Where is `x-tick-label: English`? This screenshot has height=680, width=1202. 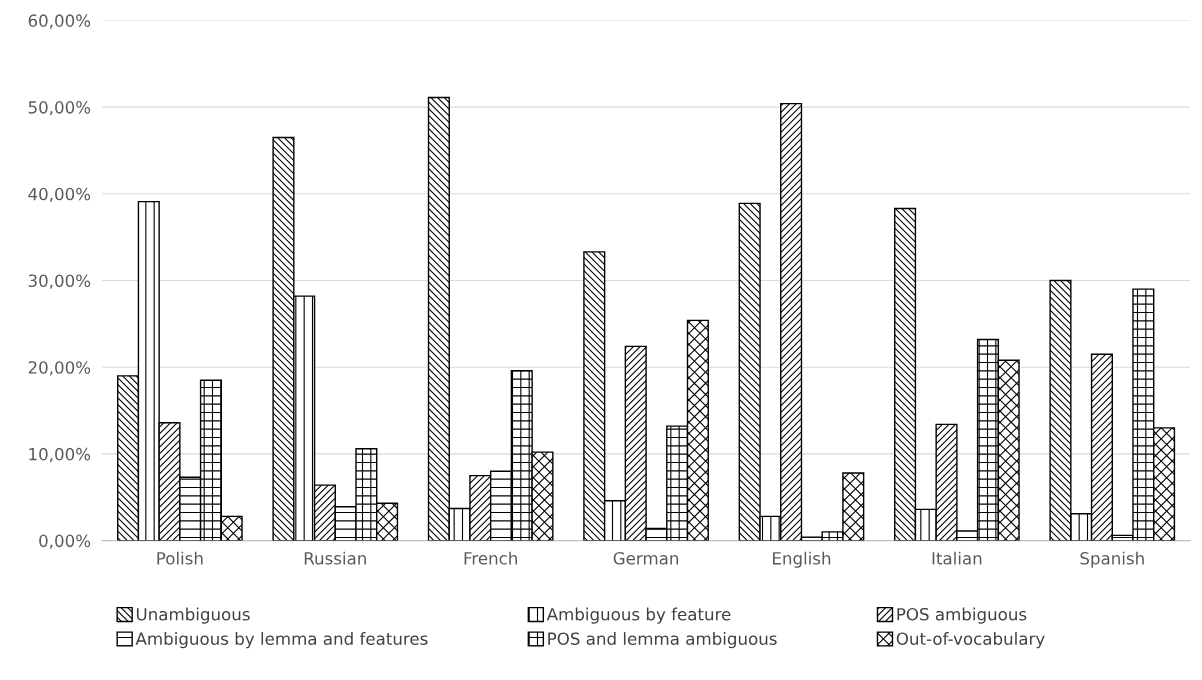
x-tick-label: English is located at coordinates (802, 559).